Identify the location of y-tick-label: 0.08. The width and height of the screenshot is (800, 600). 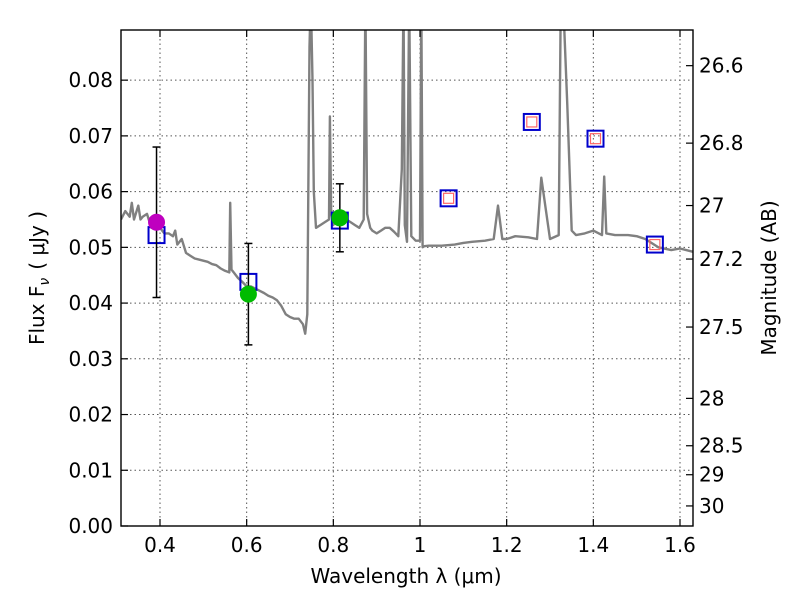
(90, 80).